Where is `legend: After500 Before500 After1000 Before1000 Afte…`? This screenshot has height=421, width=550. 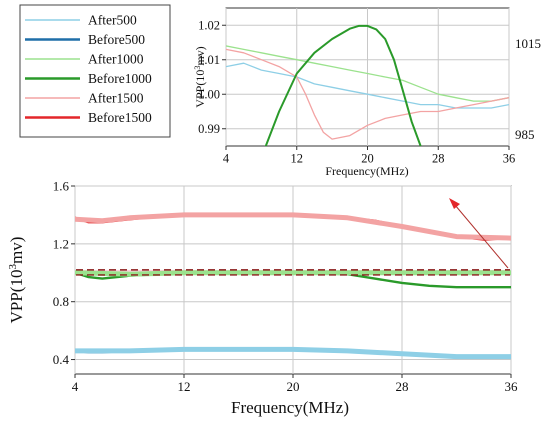 legend: After500 Before500 After1000 Before1000 Afte… is located at coordinates (95, 71).